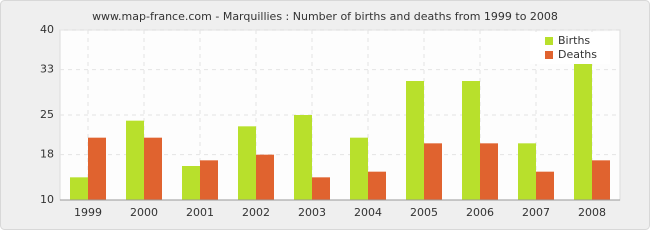 This screenshot has height=240, width=650. I want to click on legend-box, so click(570, 48).